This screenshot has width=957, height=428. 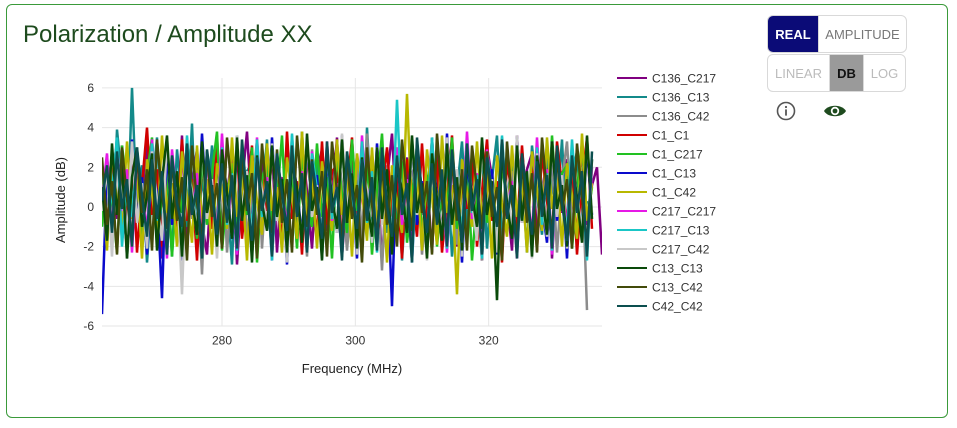 I want to click on x-tick-label: 300, so click(x=355, y=341).